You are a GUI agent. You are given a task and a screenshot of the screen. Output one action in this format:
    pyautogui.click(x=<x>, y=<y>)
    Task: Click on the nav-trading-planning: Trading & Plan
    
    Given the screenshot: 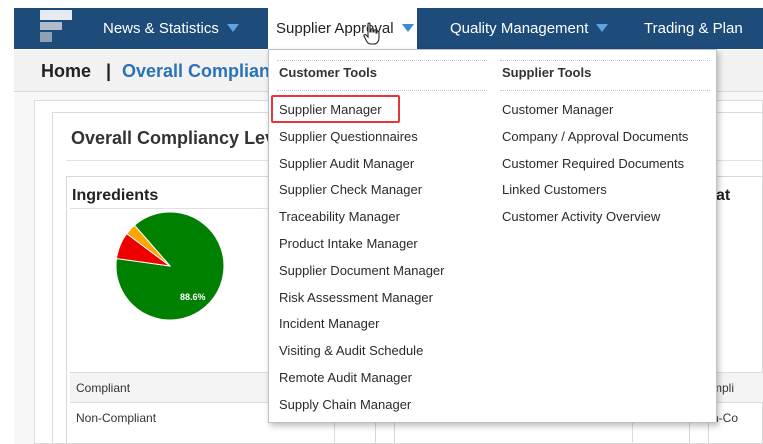 What is the action you would take?
    pyautogui.click(x=693, y=28)
    